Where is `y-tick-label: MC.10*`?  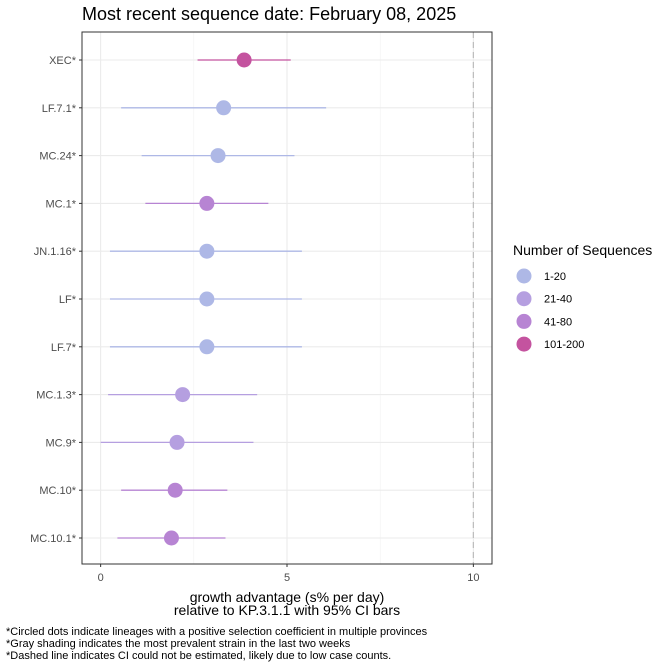 y-tick-label: MC.10* is located at coordinates (57, 491).